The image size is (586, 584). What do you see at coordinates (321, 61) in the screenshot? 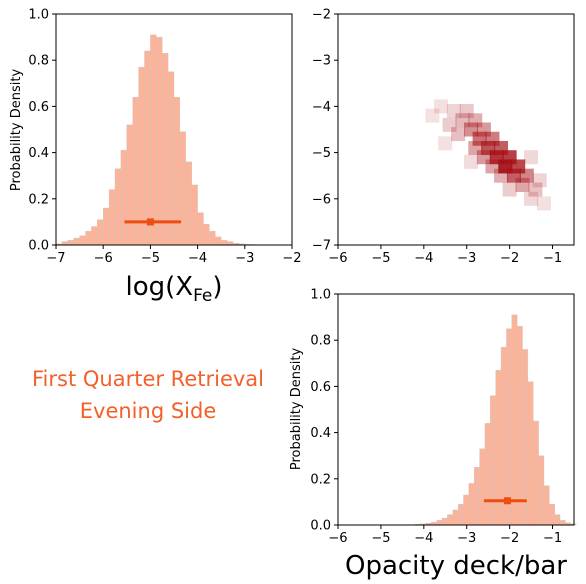
I see `y-tick-label: −3` at bounding box center [321, 61].